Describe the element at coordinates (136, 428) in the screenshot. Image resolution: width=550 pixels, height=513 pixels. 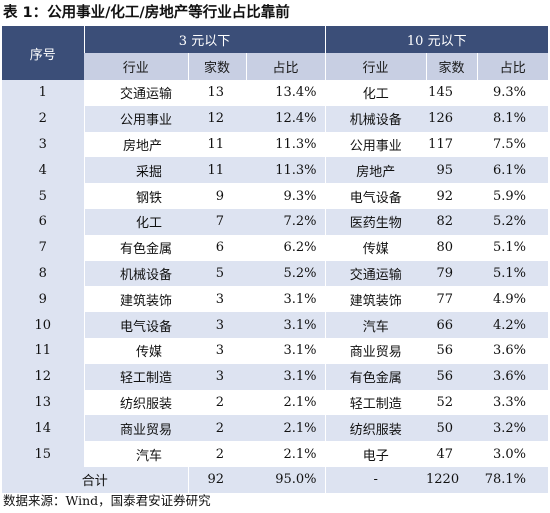
I see `left-industry: 商业贸易` at that location.